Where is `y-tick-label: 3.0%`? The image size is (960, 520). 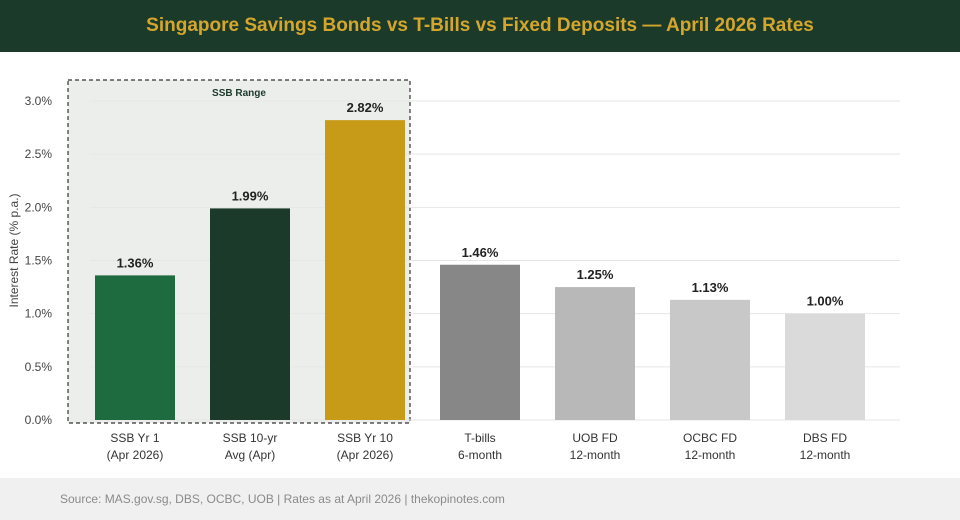
y-tick-label: 3.0% is located at coordinates (39, 101).